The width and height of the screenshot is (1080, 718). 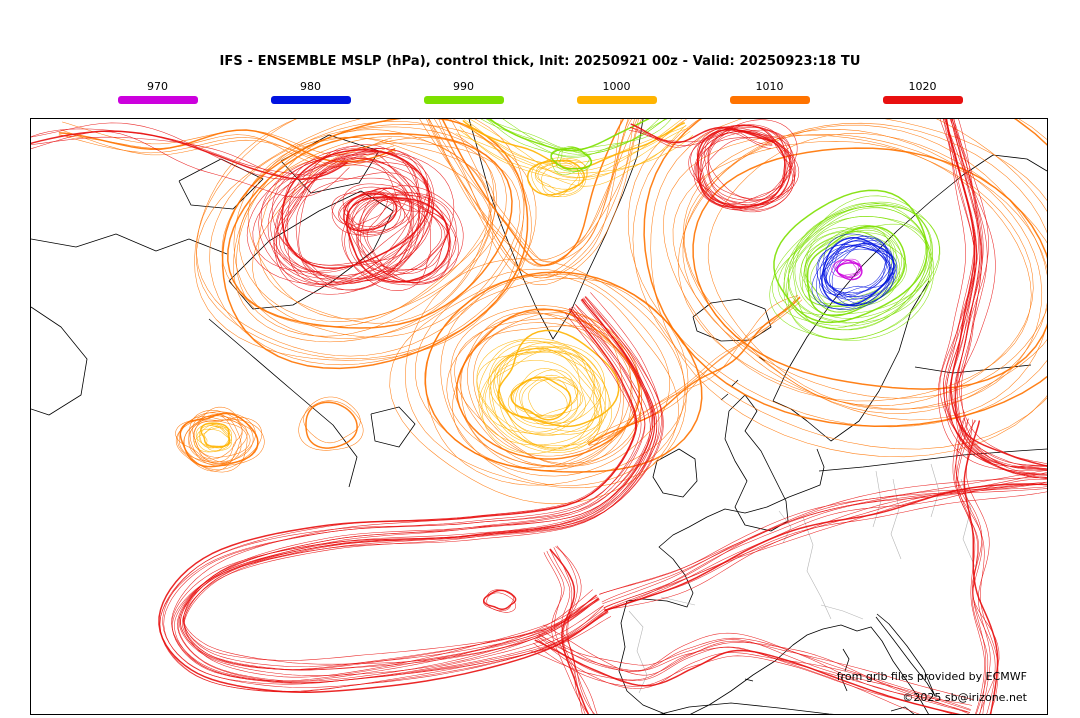 I want to click on legend-item-980: 980, so click(x=310, y=92).